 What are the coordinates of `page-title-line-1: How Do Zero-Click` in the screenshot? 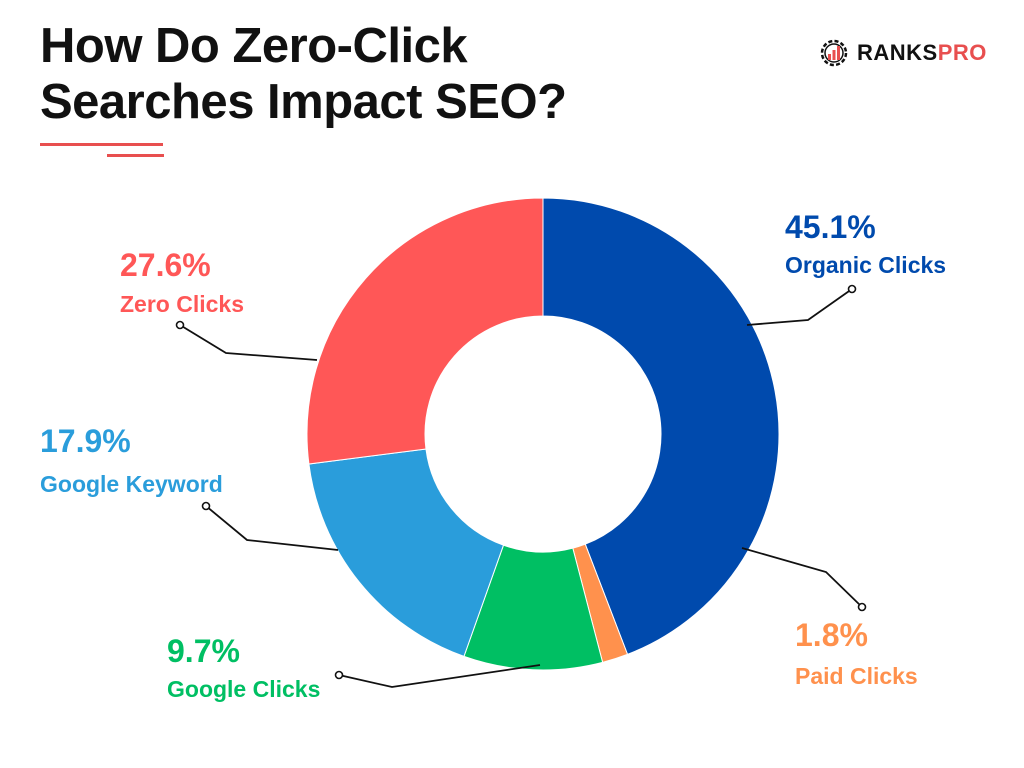 It's located at (254, 46).